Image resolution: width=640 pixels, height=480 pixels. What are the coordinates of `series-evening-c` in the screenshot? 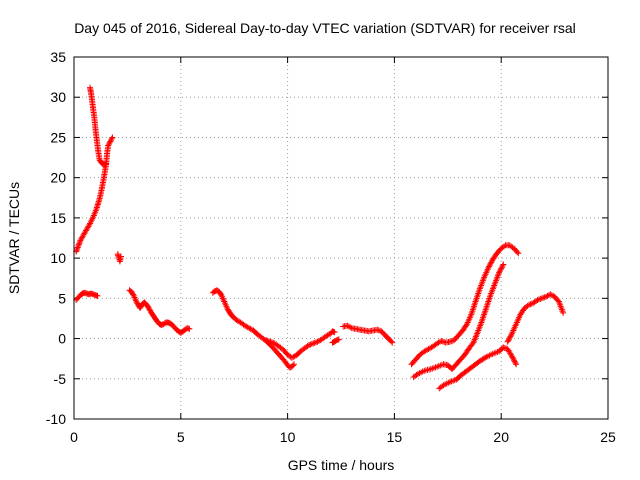 It's located at (478, 368).